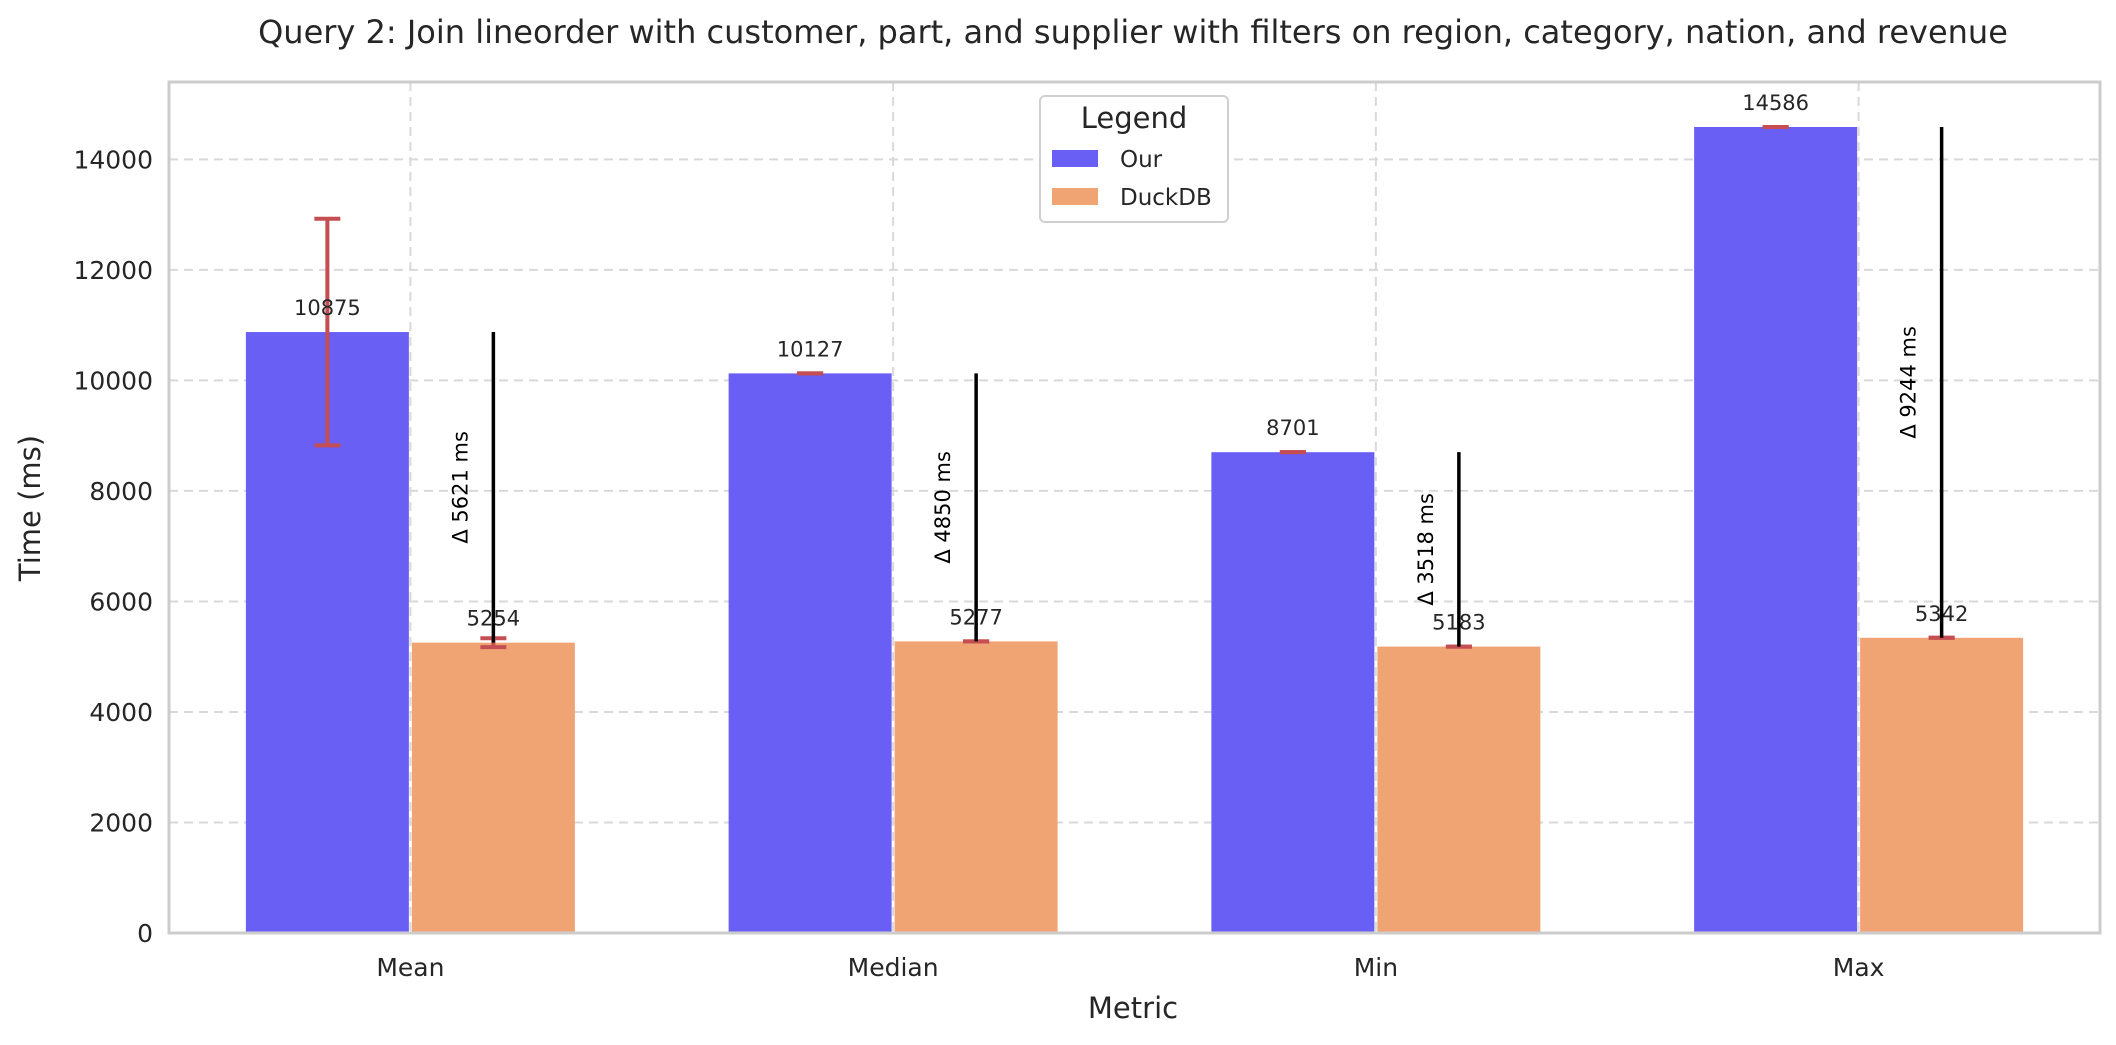 The image size is (2116, 1045). I want to click on x-axis-label: Metric, so click(1133, 1008).